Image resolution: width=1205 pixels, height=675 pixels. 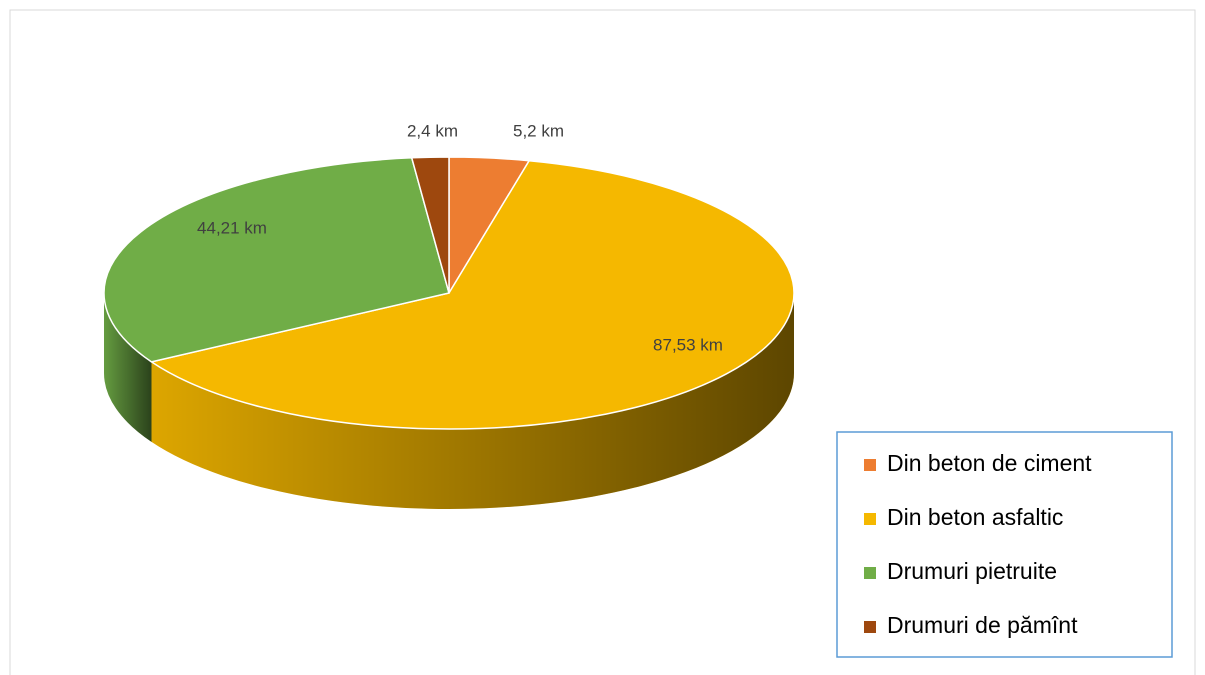 What do you see at coordinates (432, 130) in the screenshot?
I see `data-label: 2,4 km` at bounding box center [432, 130].